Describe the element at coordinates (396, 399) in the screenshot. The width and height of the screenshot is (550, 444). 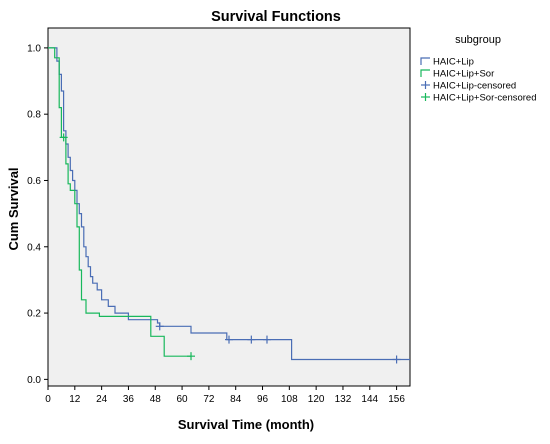
I see `x-tick-label: 156` at that location.